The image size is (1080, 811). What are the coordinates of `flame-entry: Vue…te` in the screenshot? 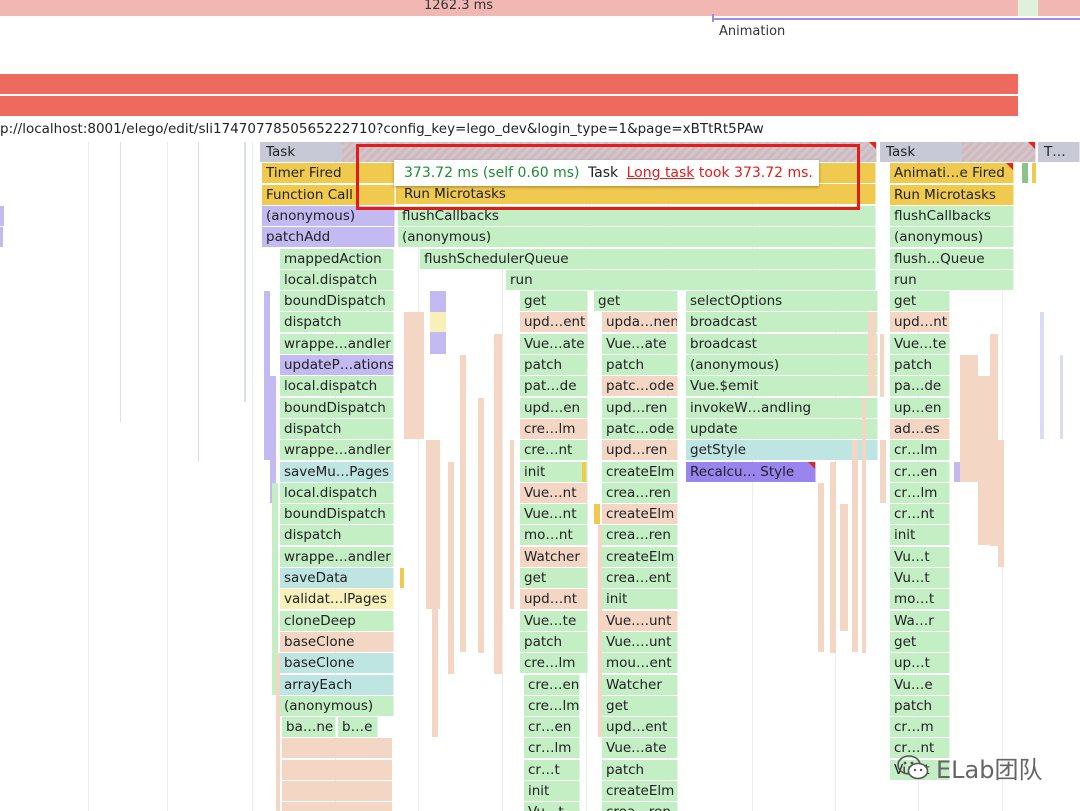 It's located at (554, 621).